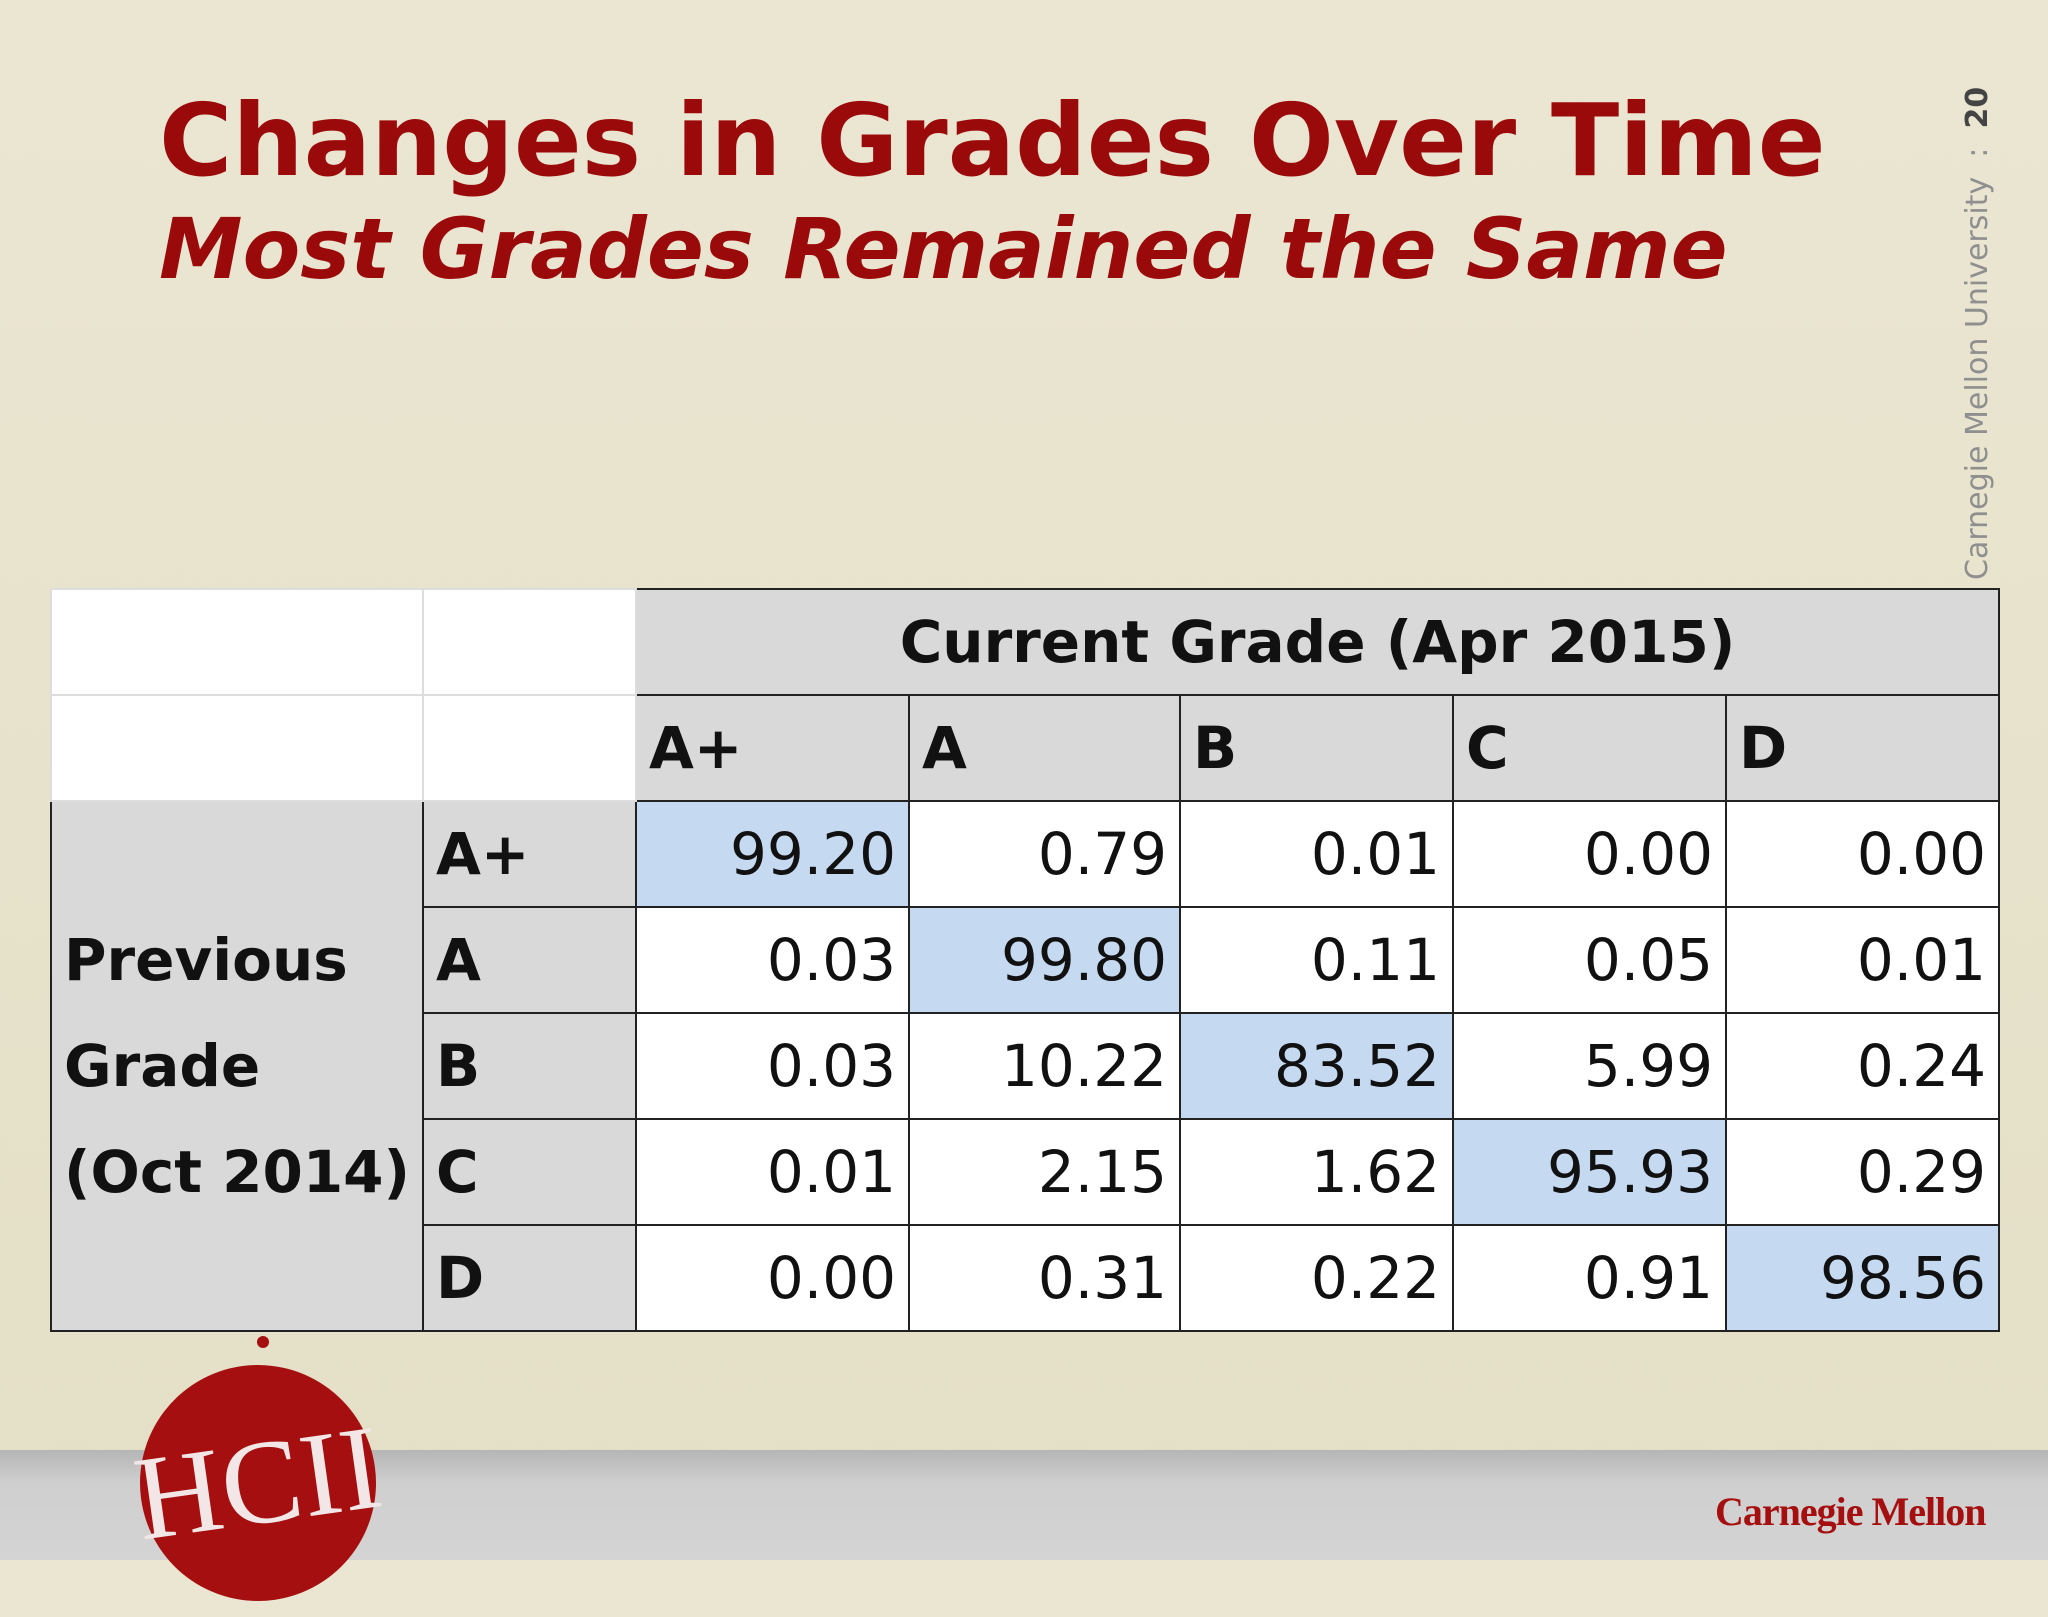  I want to click on column-header: C, so click(1590, 748).